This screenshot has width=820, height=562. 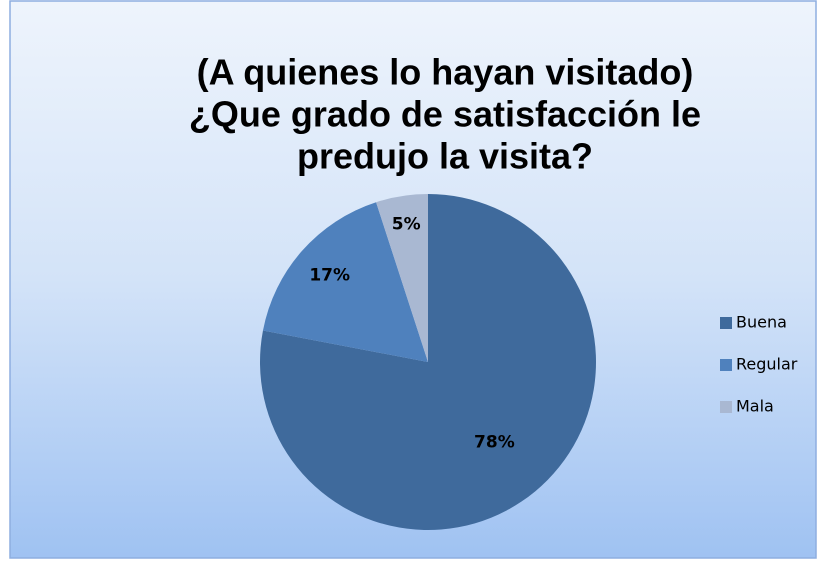 What do you see at coordinates (445, 72) in the screenshot?
I see `chart-title: (A quienes lo hayan visitado)` at bounding box center [445, 72].